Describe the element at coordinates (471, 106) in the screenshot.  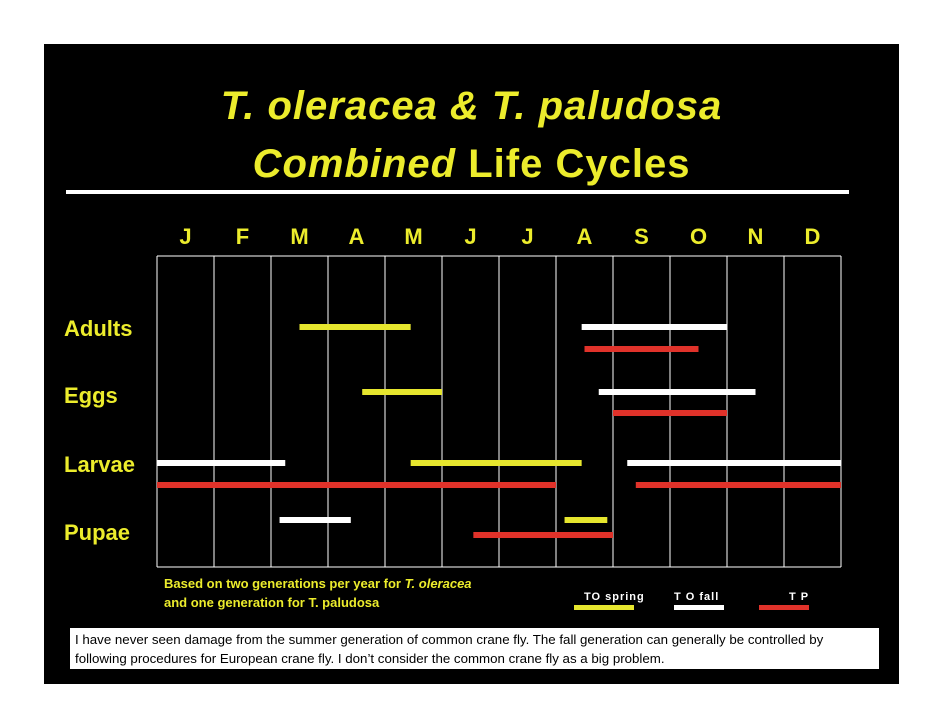
I see `title-line-1: T. oleracea & T. paludosa` at that location.